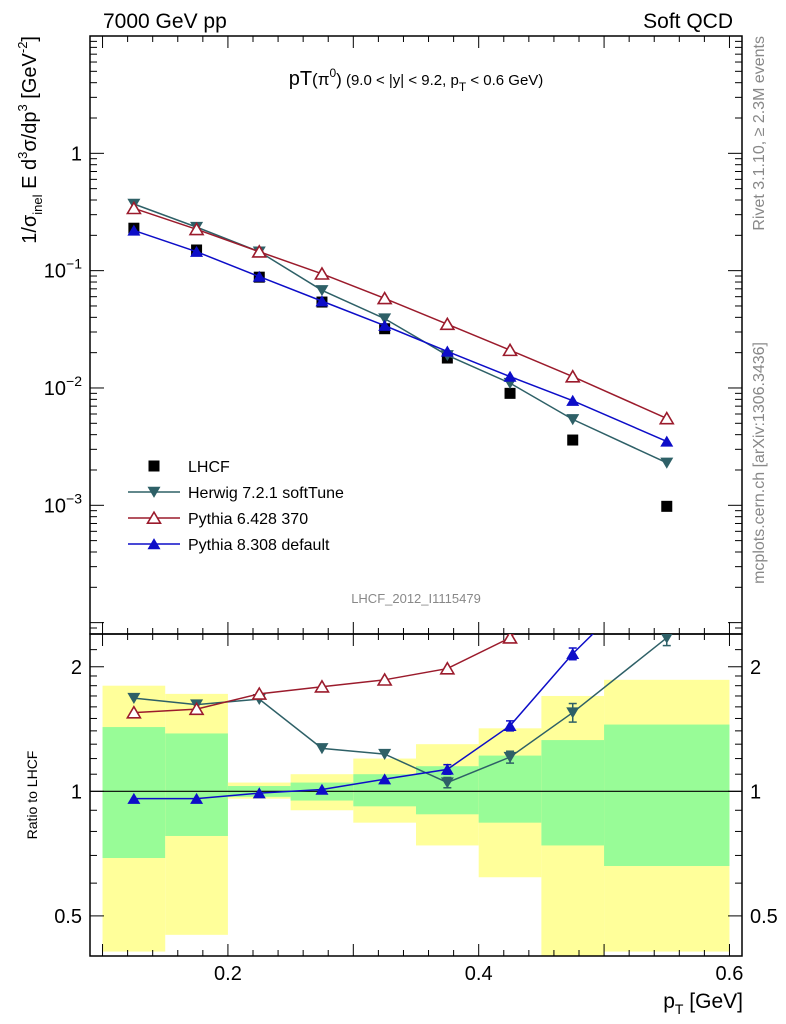 The image size is (786, 1024). I want to click on legend-item-herwig-7-2-1-softtune: Herwig 7.2.1 softTune, so click(236, 493).